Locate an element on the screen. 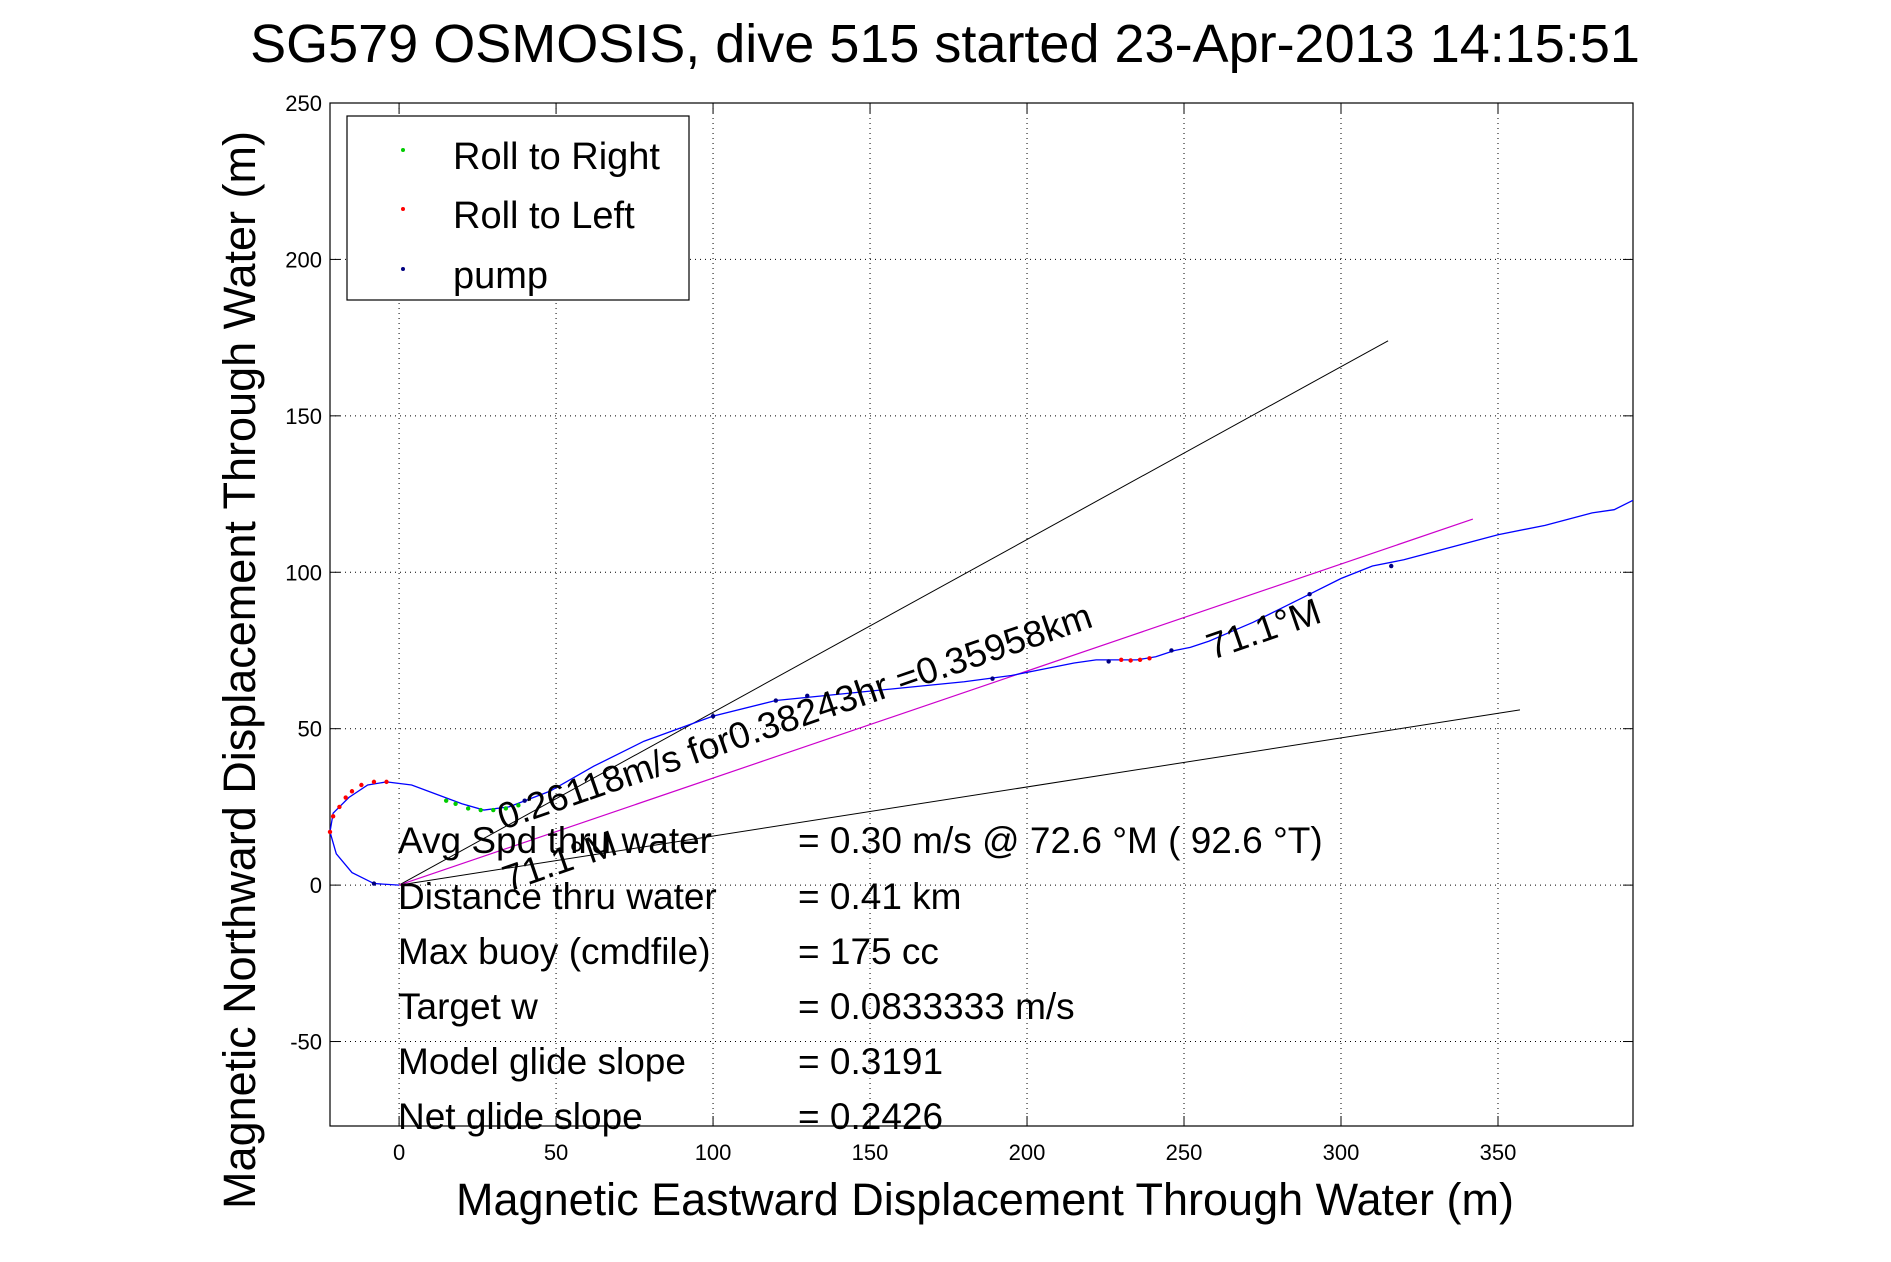 The width and height of the screenshot is (1891, 1262). stat-value: = 0.2426 is located at coordinates (870, 1116).